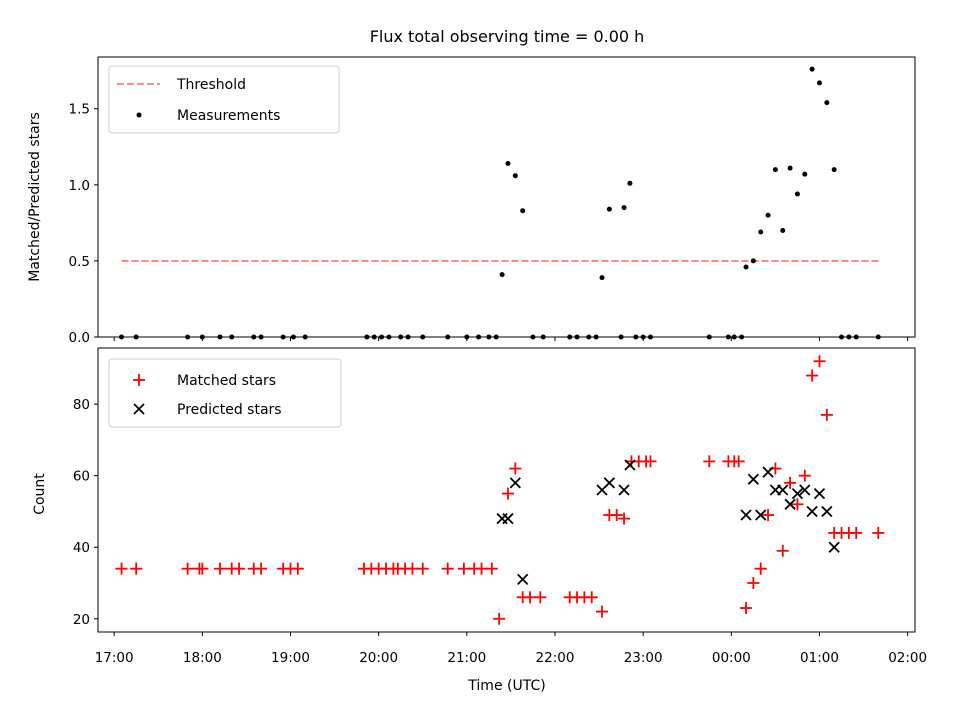 The image size is (960, 720). Describe the element at coordinates (378, 658) in the screenshot. I see `count-xtick-label: 20:00` at that location.